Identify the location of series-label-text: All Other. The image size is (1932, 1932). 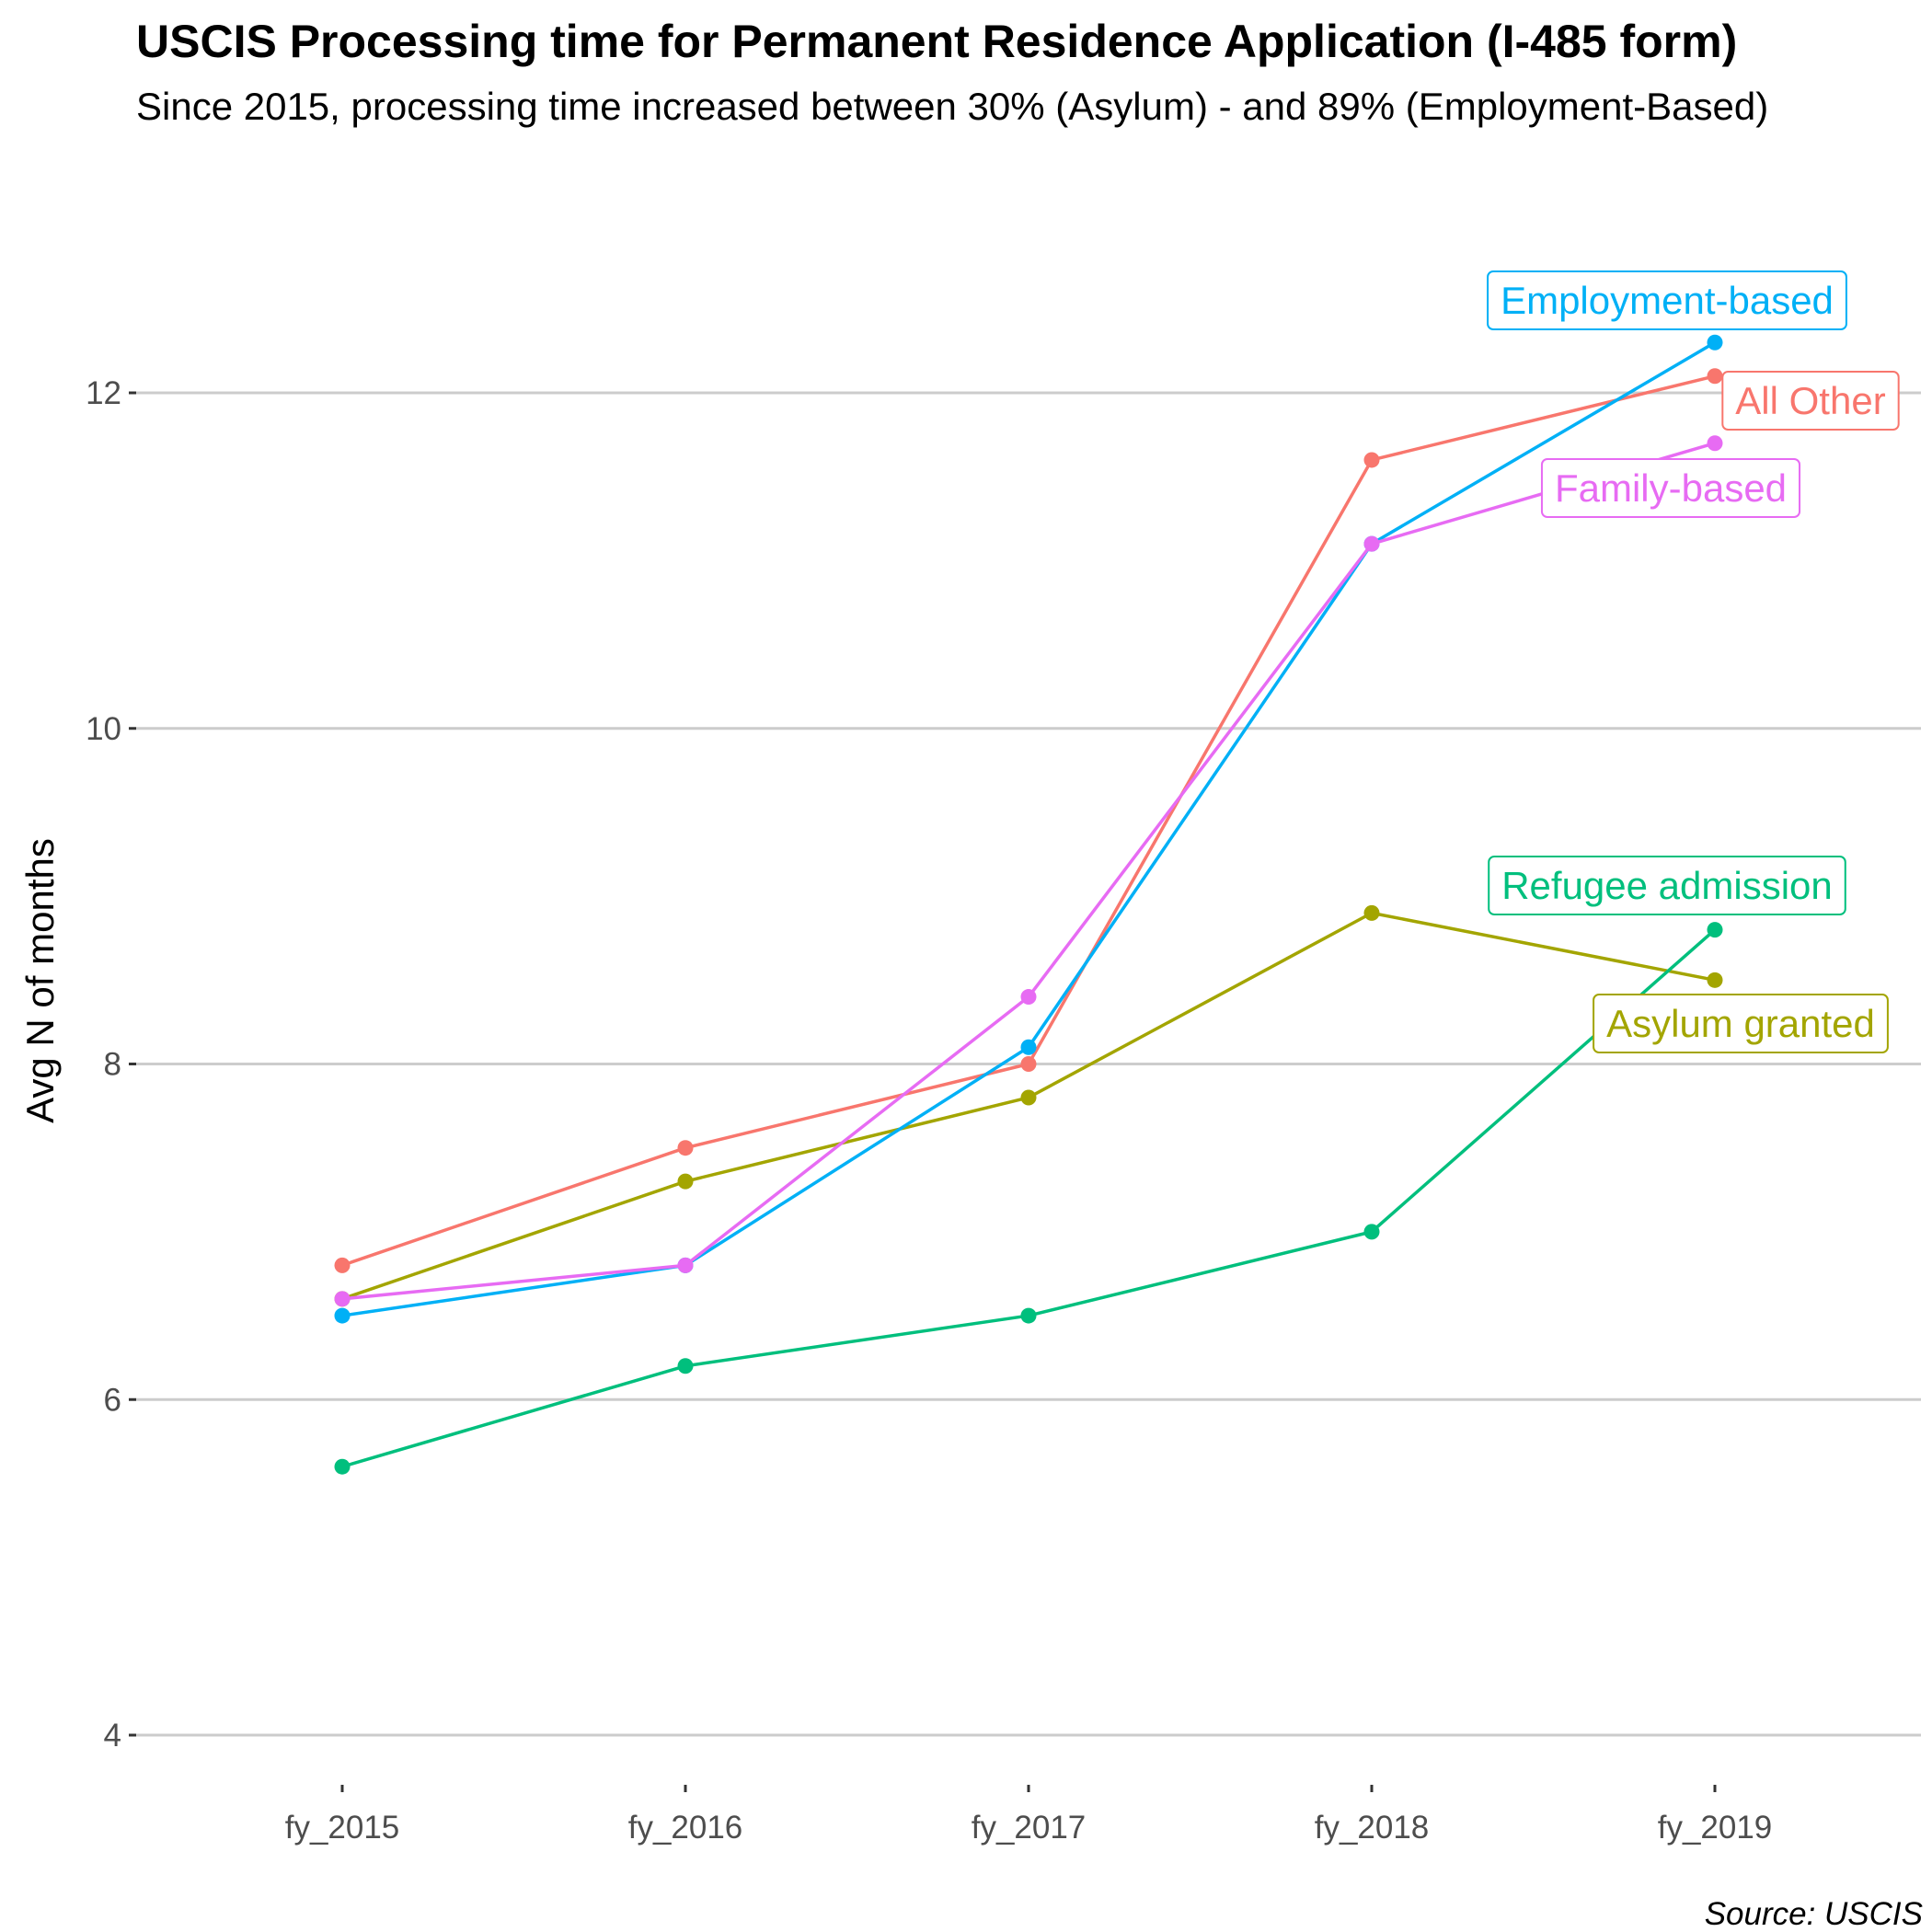
(1810, 400).